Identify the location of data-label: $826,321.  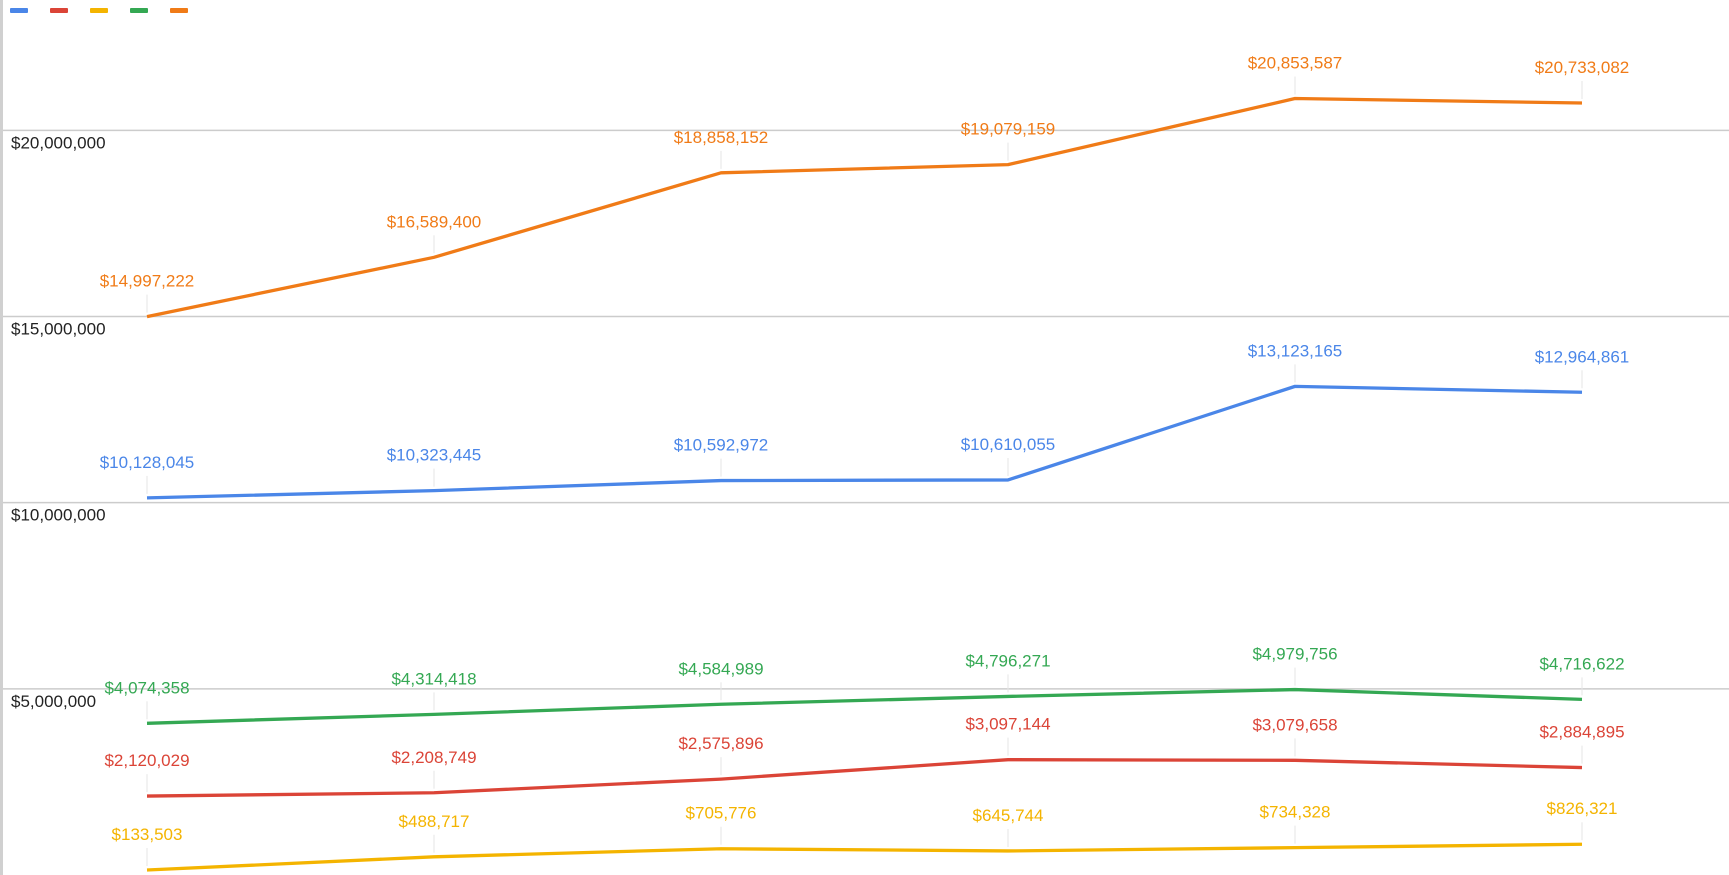
(1582, 808).